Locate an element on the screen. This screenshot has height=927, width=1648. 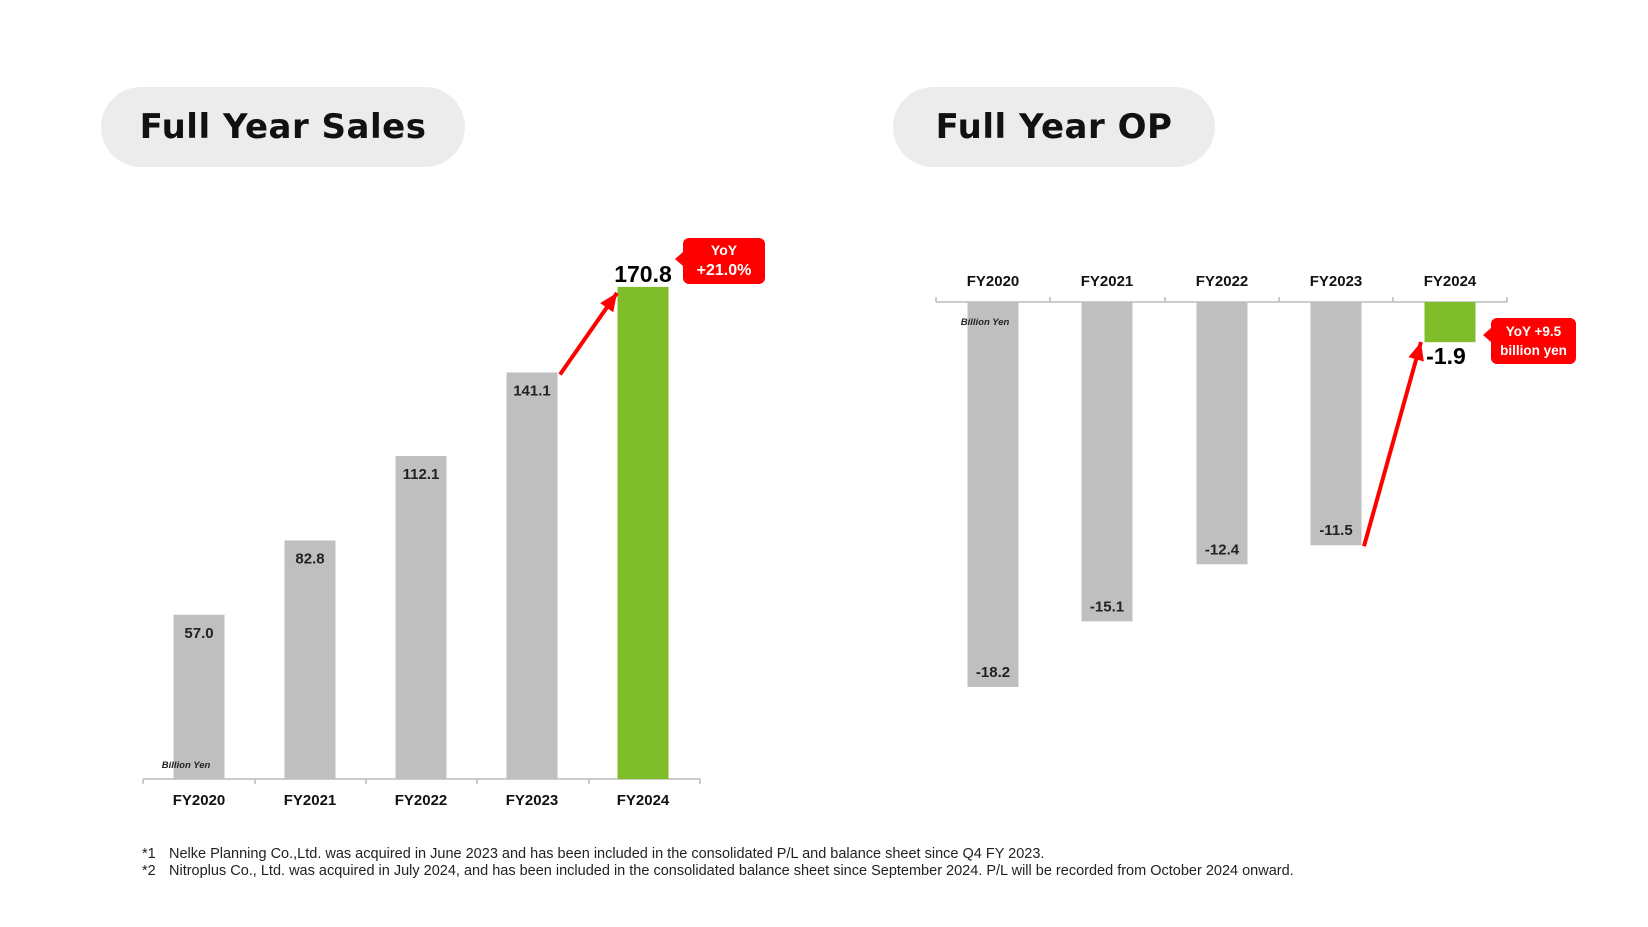
op-title-pill: Full Year OP is located at coordinates (1054, 127).